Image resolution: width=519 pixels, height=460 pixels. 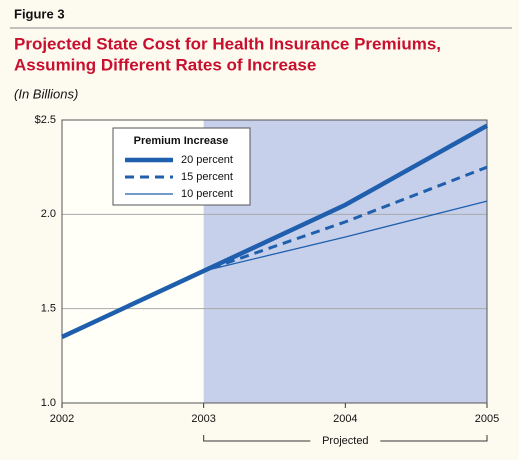 I want to click on legend-label: 10 percent, so click(x=207, y=194).